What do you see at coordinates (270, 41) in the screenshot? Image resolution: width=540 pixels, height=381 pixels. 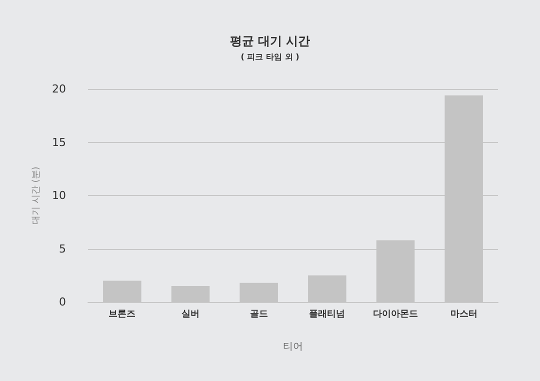 I see `chart-title: 평균 대기 시간` at bounding box center [270, 41].